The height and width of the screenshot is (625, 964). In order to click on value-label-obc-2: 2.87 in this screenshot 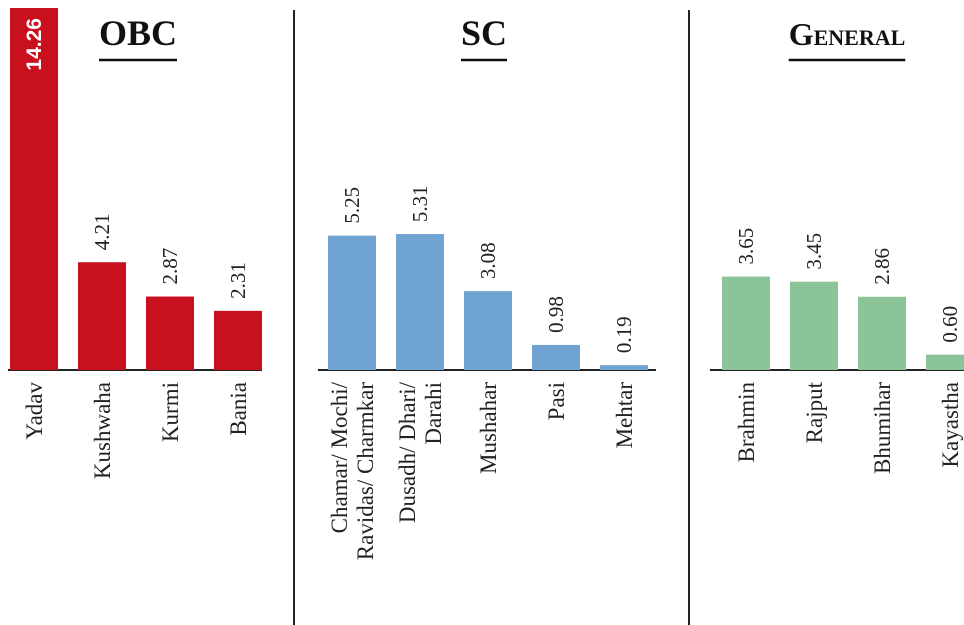, I will do `click(170, 266)`.